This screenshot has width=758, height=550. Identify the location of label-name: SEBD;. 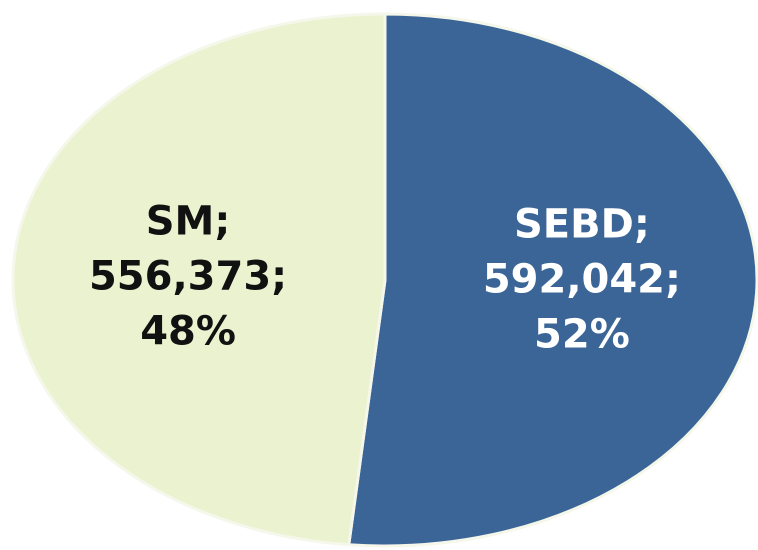
(582, 224).